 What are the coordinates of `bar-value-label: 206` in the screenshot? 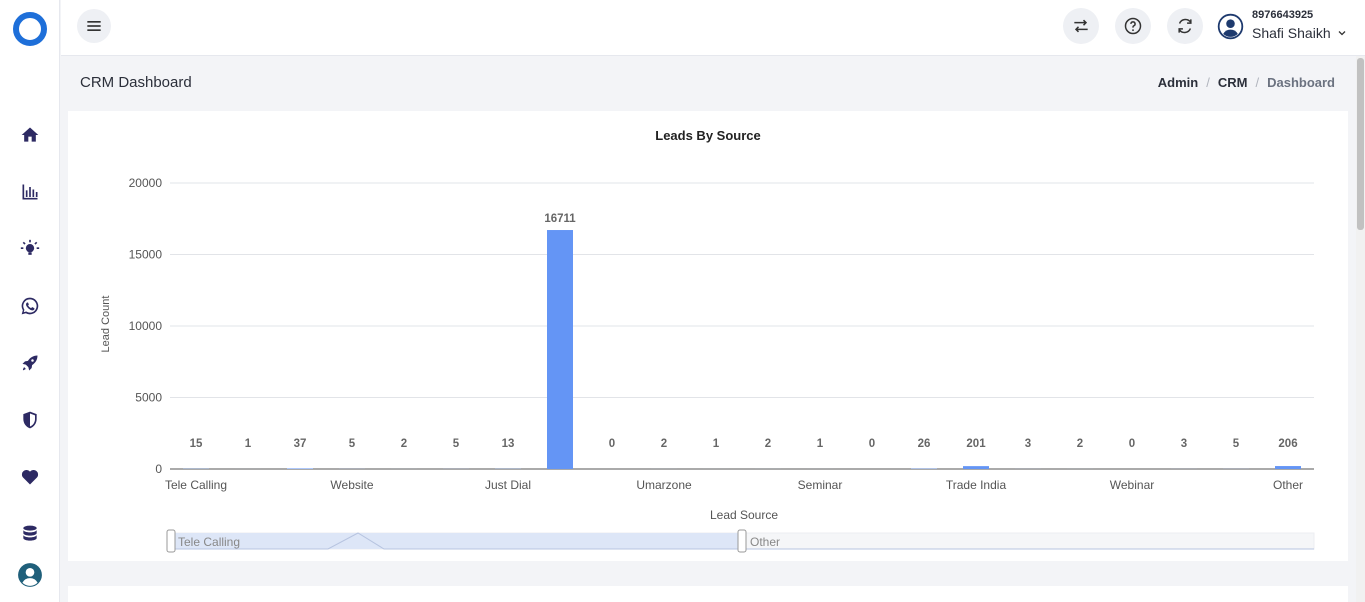 It's located at (1287, 444).